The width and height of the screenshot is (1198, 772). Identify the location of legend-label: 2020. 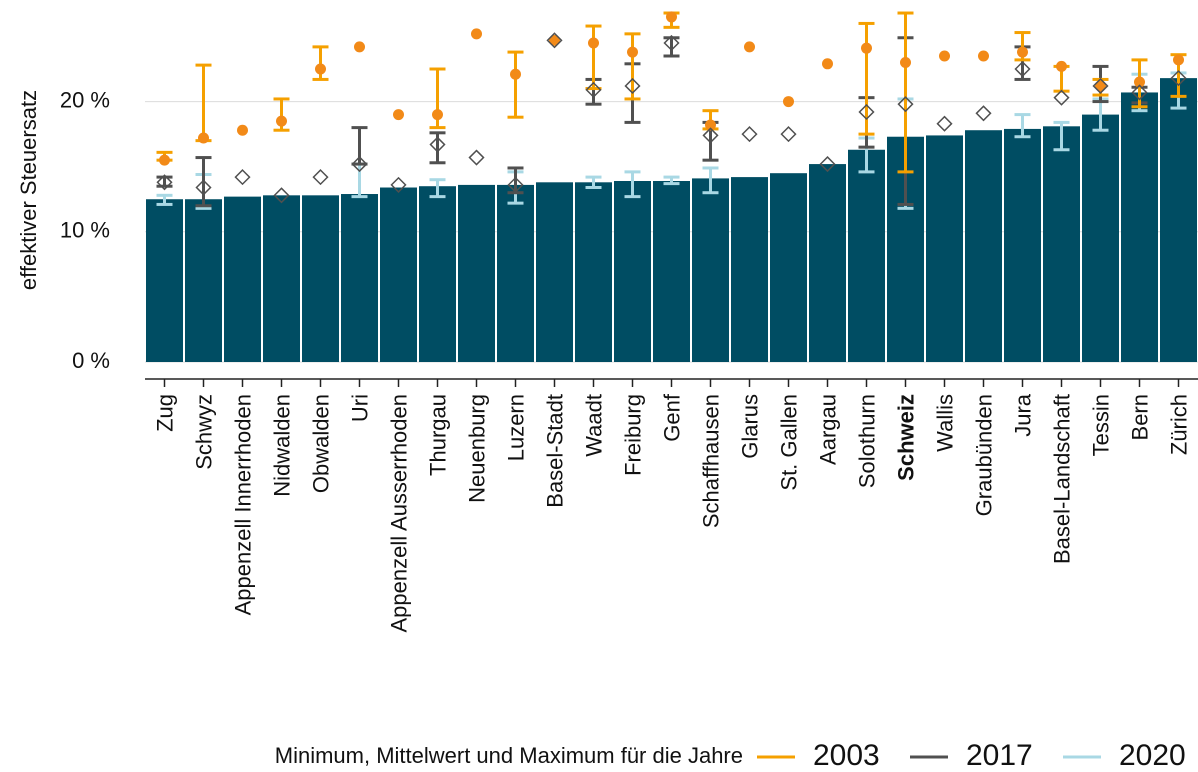
(1152, 755).